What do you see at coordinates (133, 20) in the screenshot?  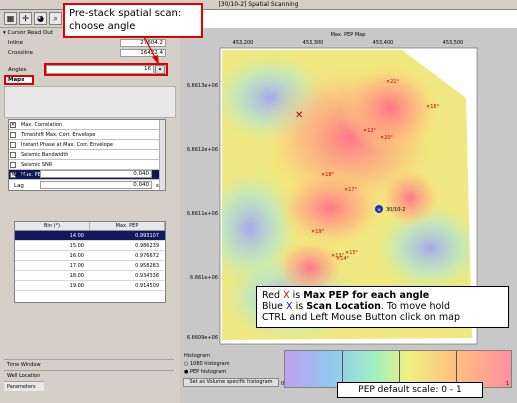 I see `angle-callout: Pre-stack spatial scan: choose angle` at bounding box center [133, 20].